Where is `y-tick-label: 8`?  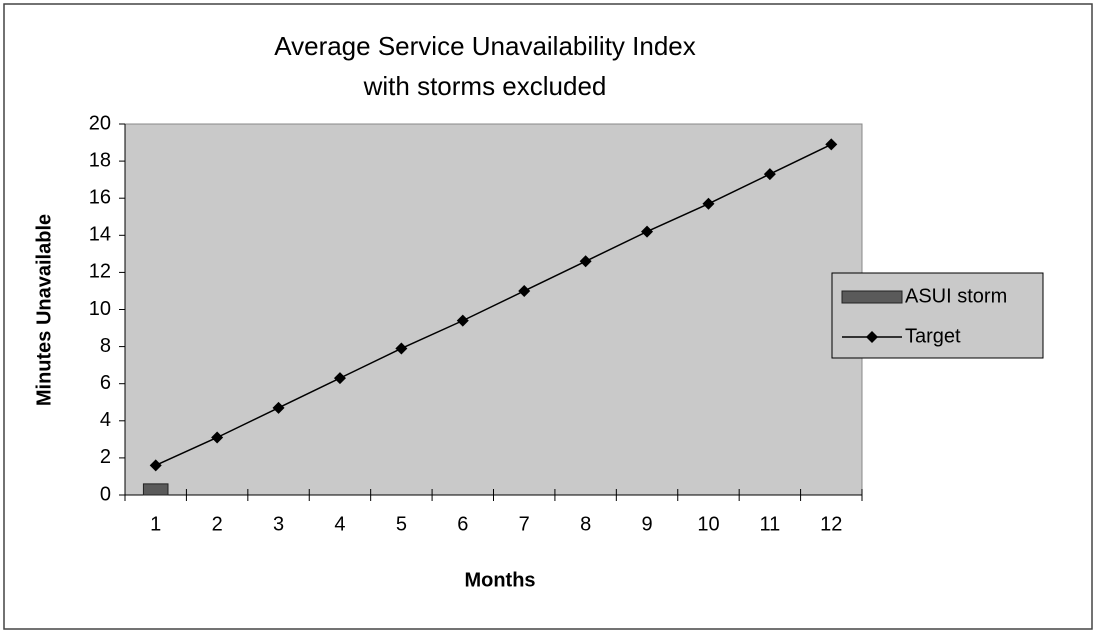 y-tick-label: 8 is located at coordinates (105, 346).